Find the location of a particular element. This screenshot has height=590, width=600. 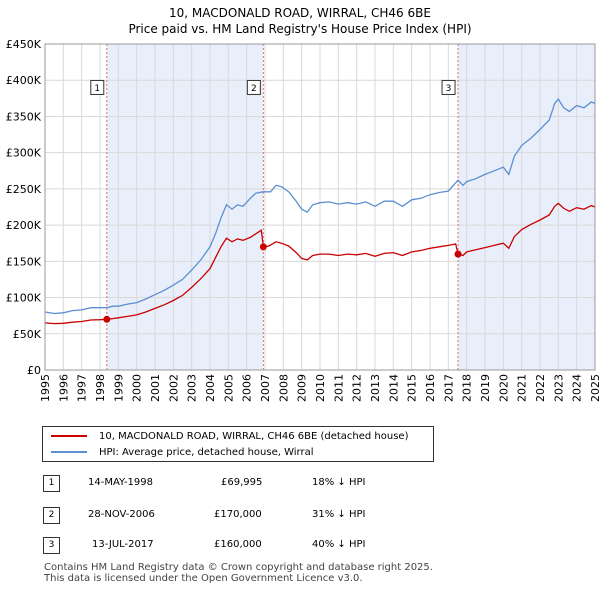

y-tick-label: £400K is located at coordinates (24, 80).